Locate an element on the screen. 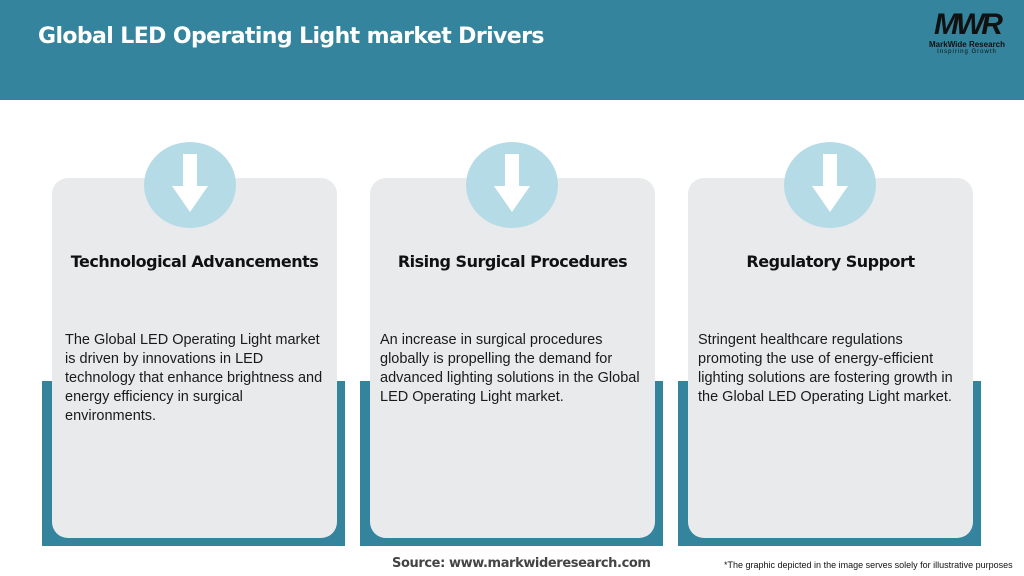 The height and width of the screenshot is (576, 1024). logo: MWR MarkWide Research Inspiring Growth is located at coordinates (967, 33).